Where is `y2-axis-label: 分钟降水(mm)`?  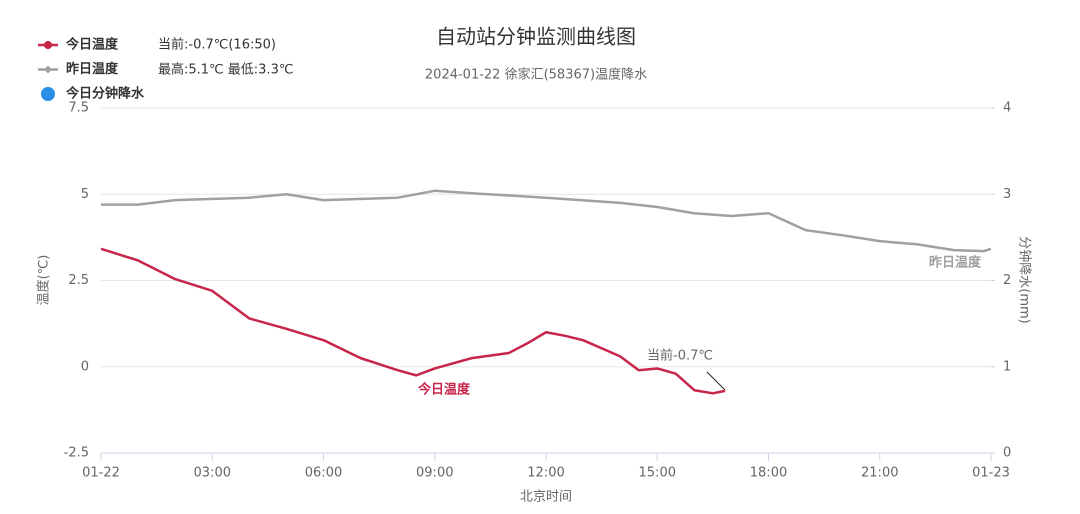 y2-axis-label: 分钟降水(mm) is located at coordinates (1025, 279).